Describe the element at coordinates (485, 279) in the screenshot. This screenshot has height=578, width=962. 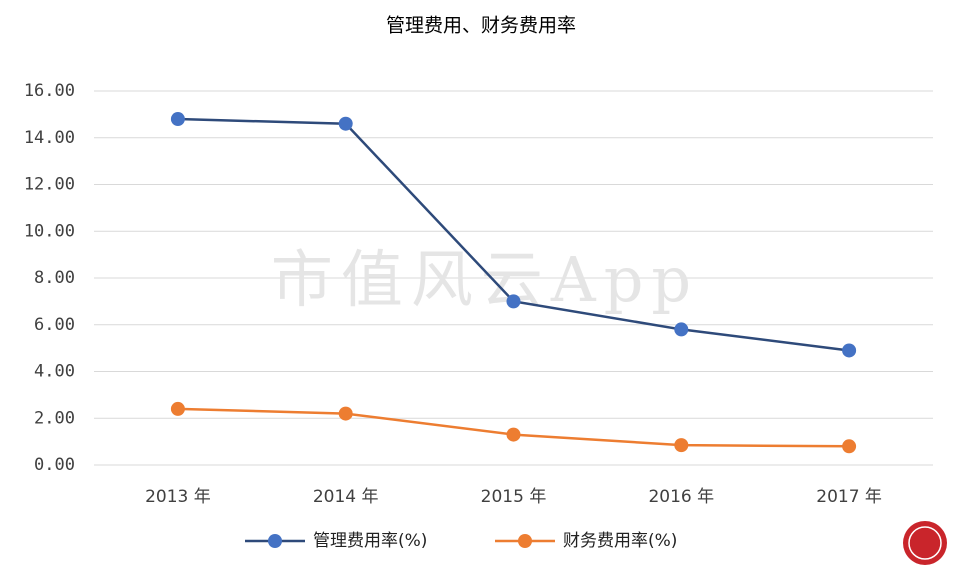
I see `watermark: 市值风云App` at that location.